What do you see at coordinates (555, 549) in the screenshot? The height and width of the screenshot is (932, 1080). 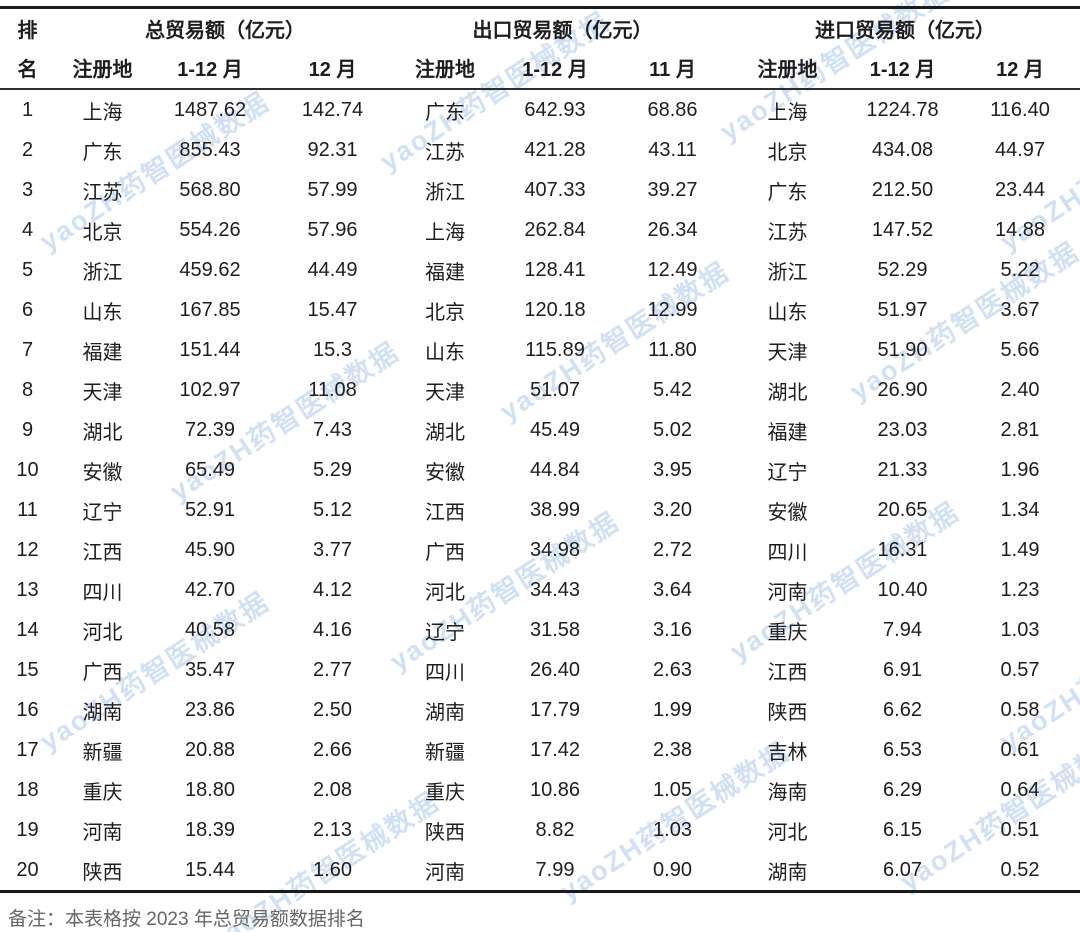 I see `export-ytd-cell: 34.98` at bounding box center [555, 549].